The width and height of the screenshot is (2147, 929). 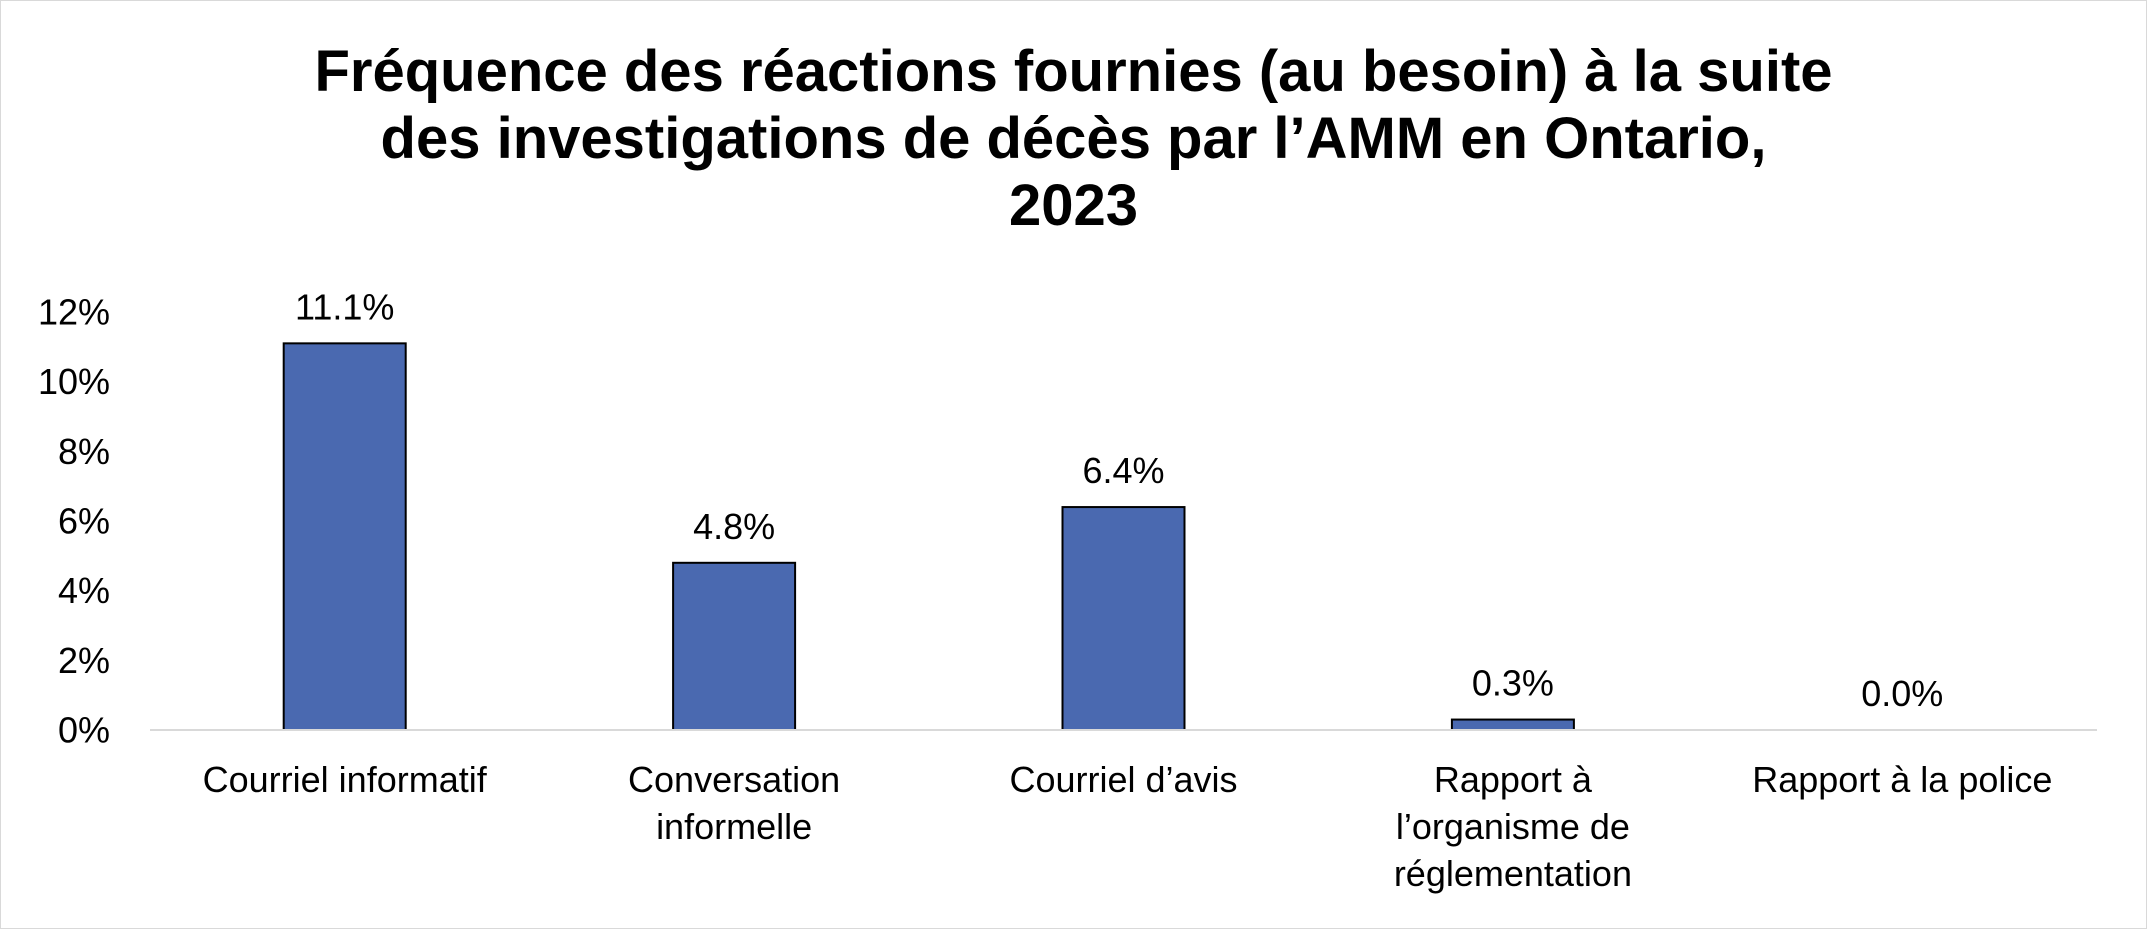 What do you see at coordinates (84, 521) in the screenshot?
I see `y-tick-label: 6%` at bounding box center [84, 521].